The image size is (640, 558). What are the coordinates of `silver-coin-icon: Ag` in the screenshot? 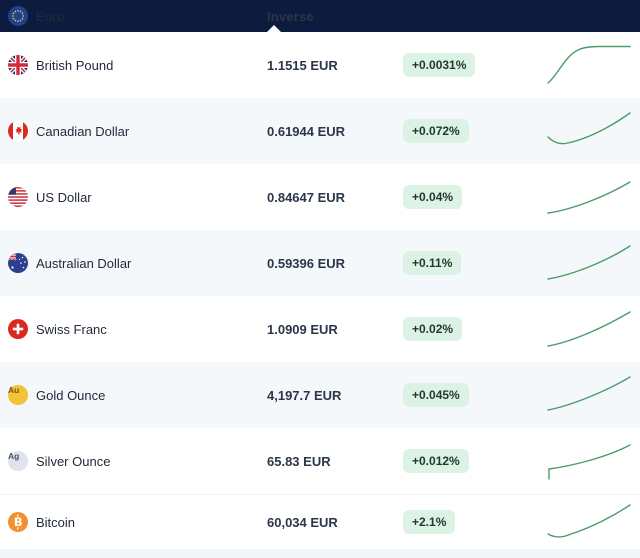 It's located at (22, 461).